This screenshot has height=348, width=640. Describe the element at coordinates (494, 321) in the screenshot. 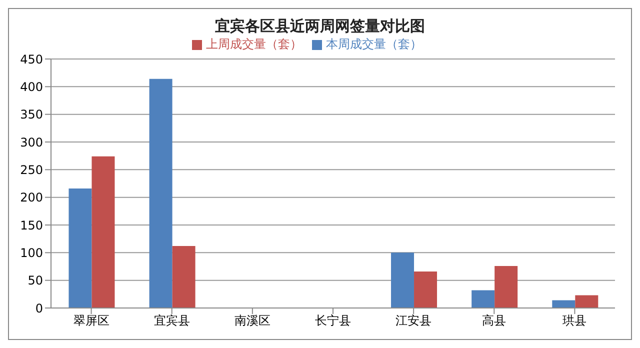

I see `x-tick-label: 高县` at that location.